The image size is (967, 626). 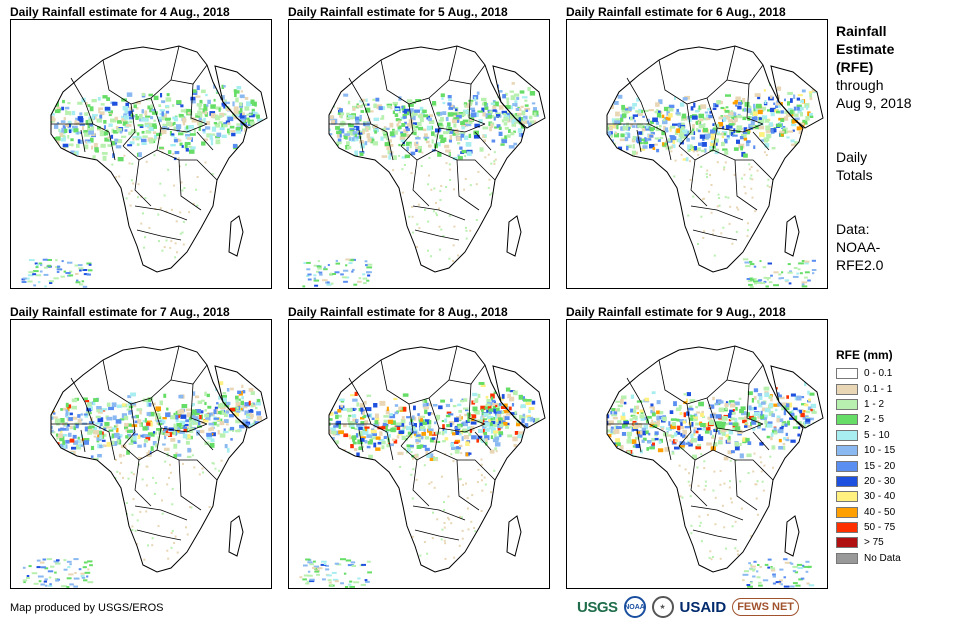 I want to click on dhs-seal-icon: ★, so click(x=662, y=607).